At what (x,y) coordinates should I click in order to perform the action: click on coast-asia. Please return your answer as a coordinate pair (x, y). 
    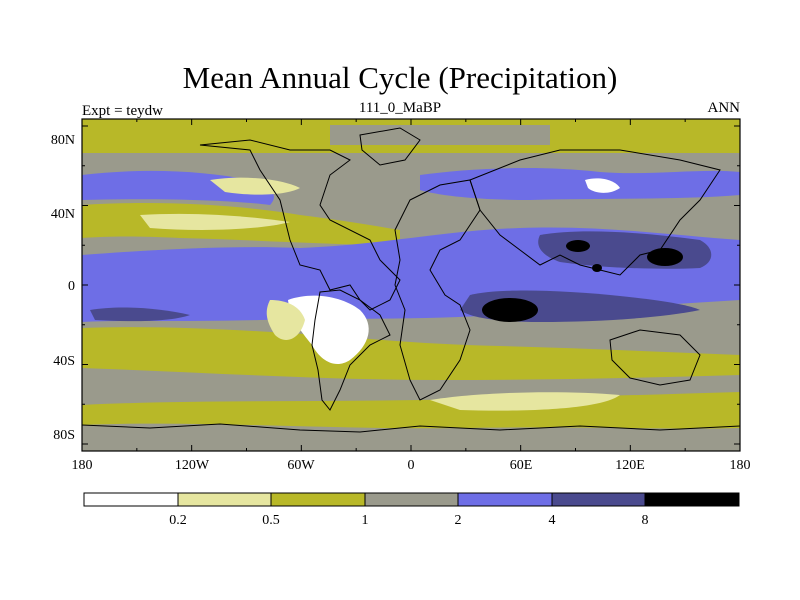
    Looking at the image, I should click on (595, 212).